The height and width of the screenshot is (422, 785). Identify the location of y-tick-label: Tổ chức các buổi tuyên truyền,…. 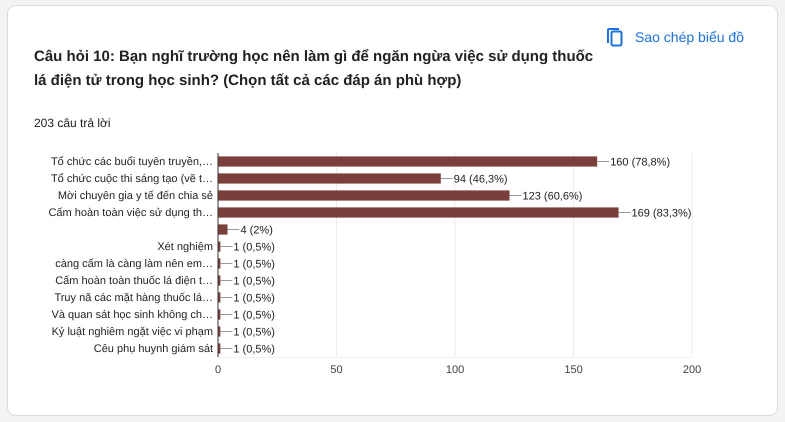
(131, 162).